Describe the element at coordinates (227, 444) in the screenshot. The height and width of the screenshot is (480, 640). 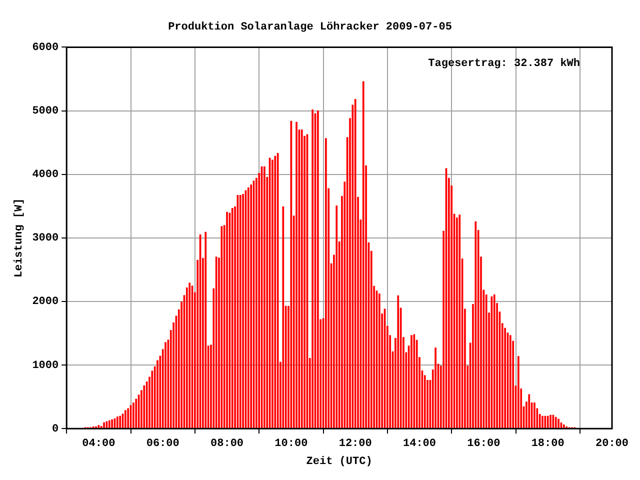
I see `x-tick-label: 08:00` at that location.